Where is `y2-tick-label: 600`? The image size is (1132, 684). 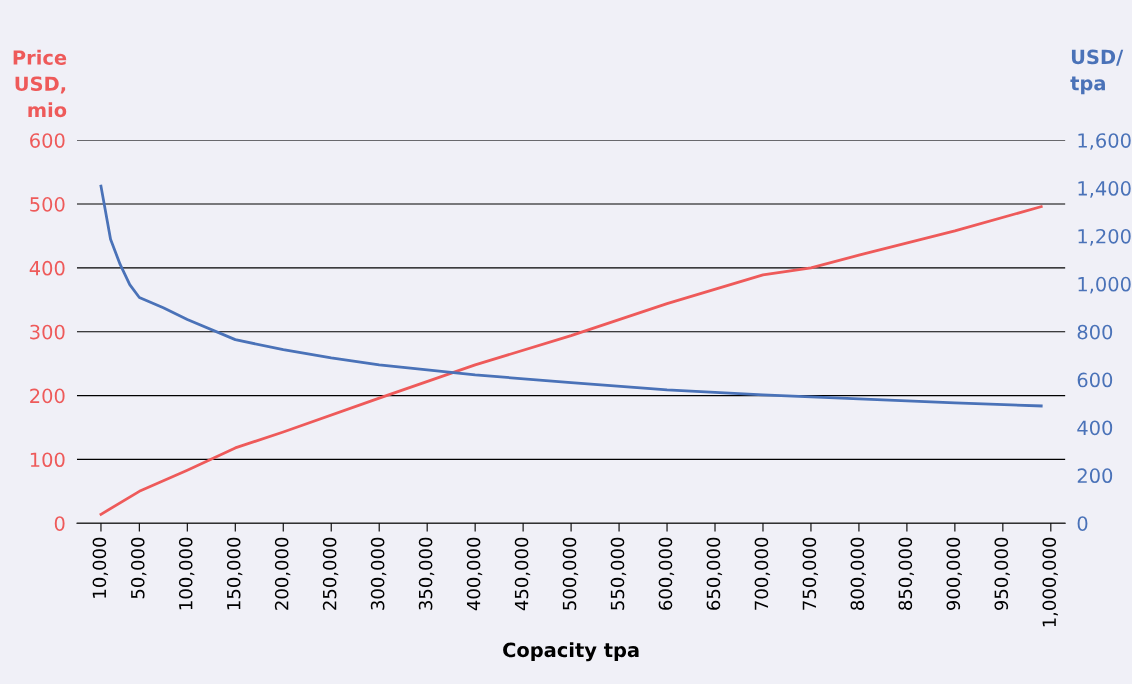
y2-tick-label: 600 is located at coordinates (1095, 380).